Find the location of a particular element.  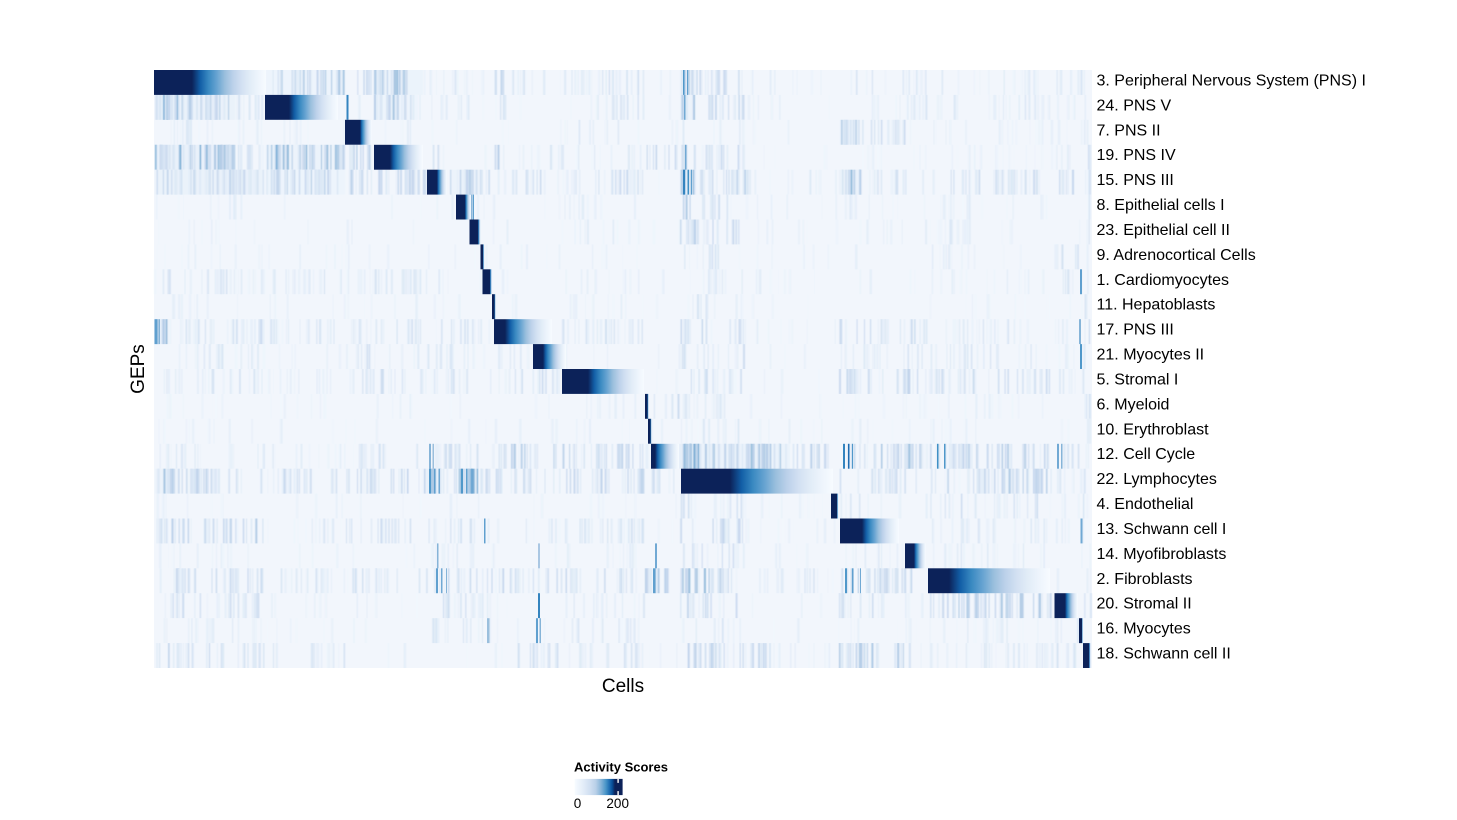

svg-text: 4. Endothelial is located at coordinates (1145, 504).